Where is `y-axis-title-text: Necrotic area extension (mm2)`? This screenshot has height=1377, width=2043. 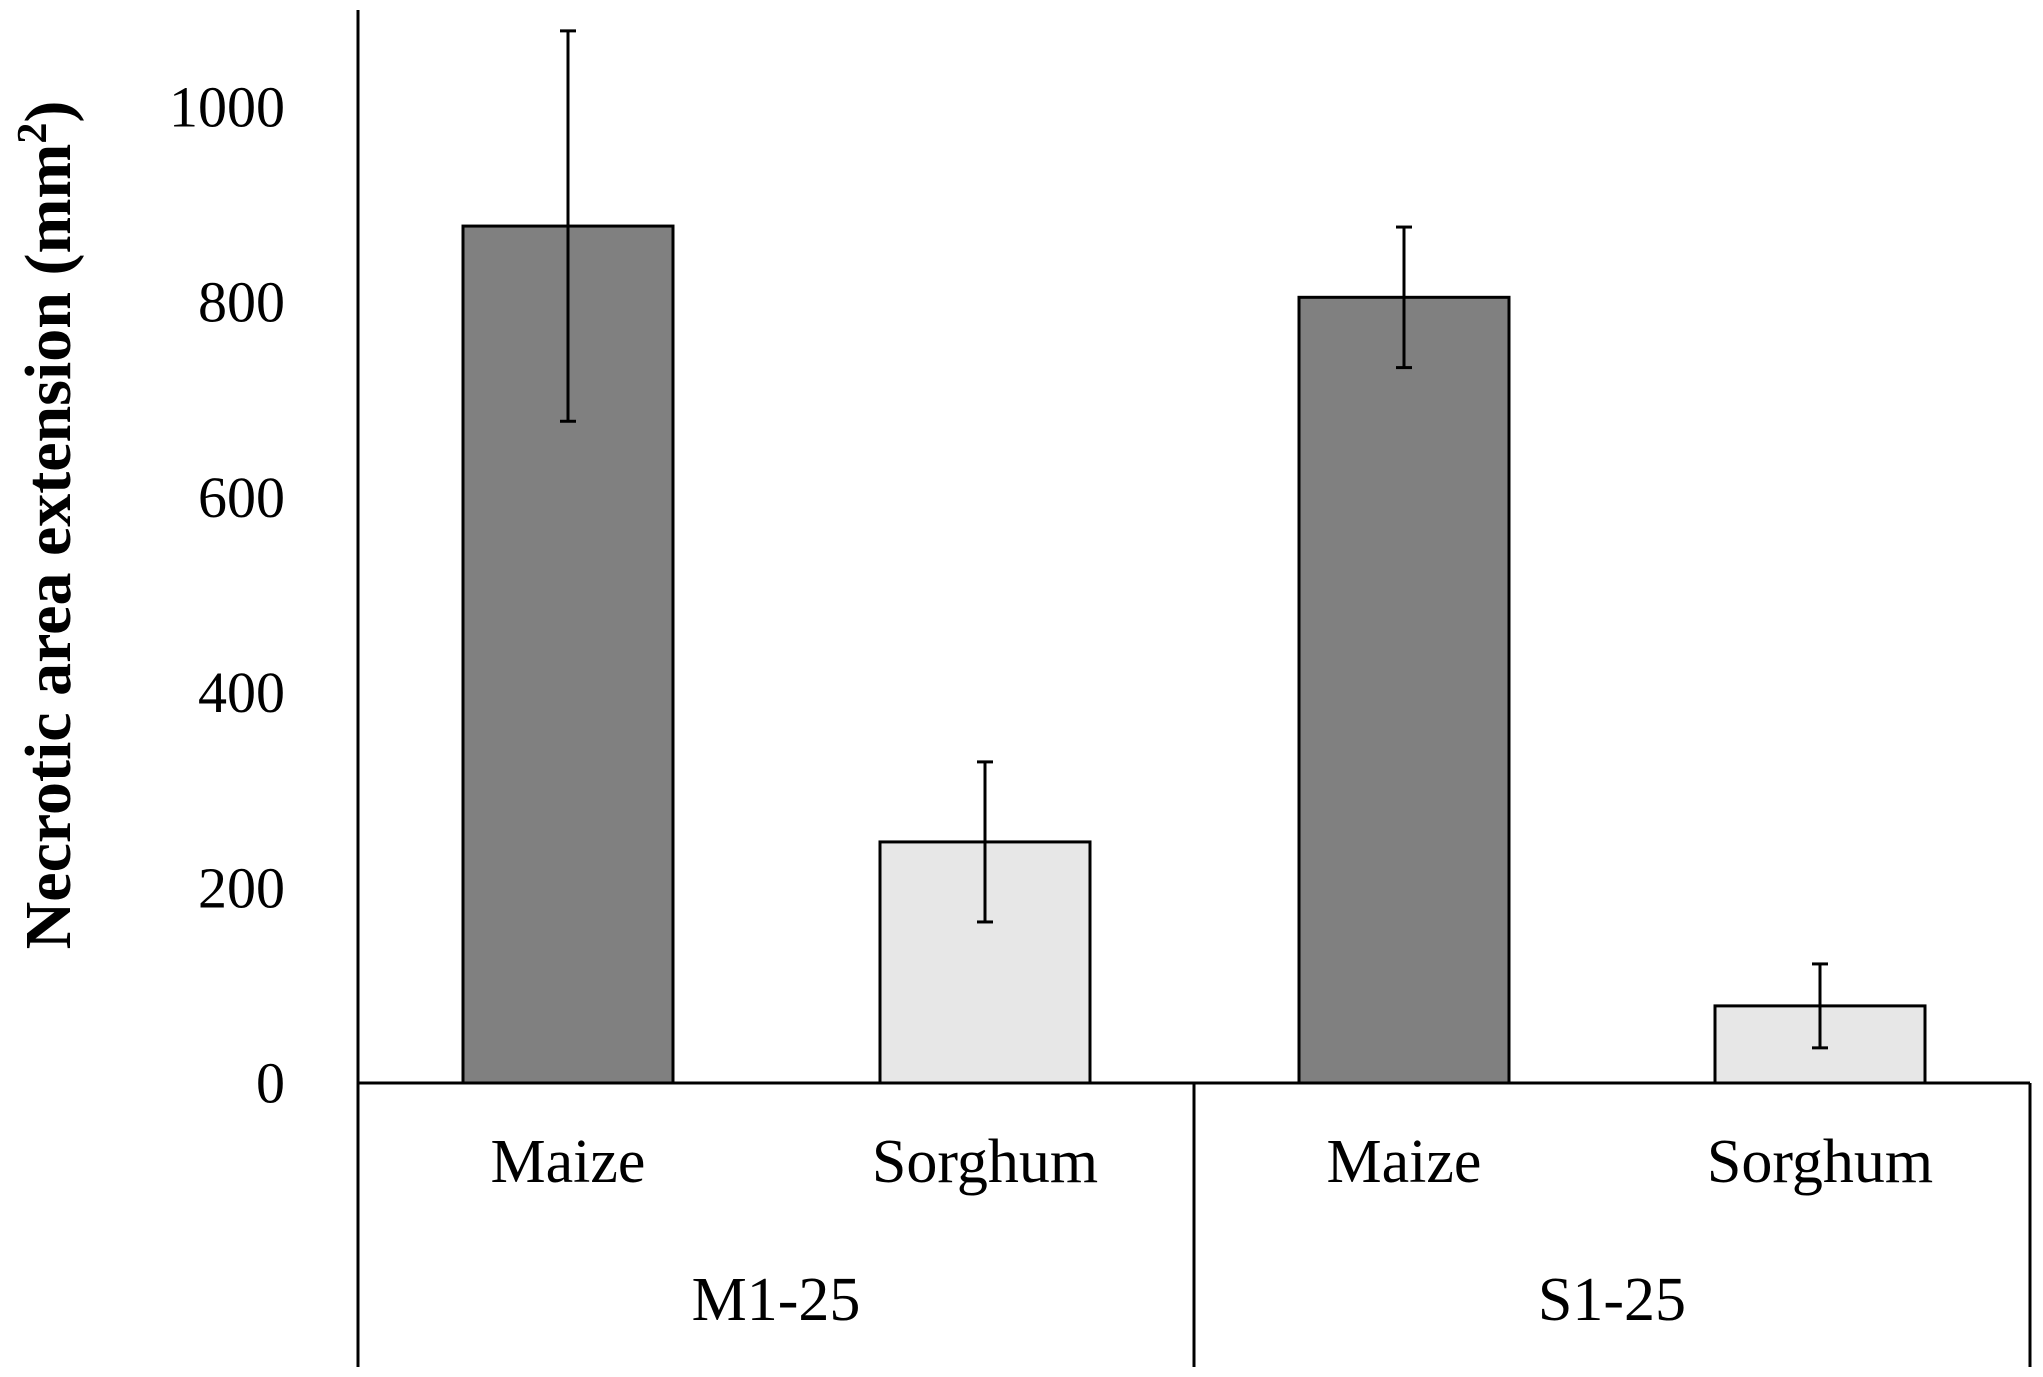
y-axis-title-text: Necrotic area extension (mm2) is located at coordinates (47, 525).